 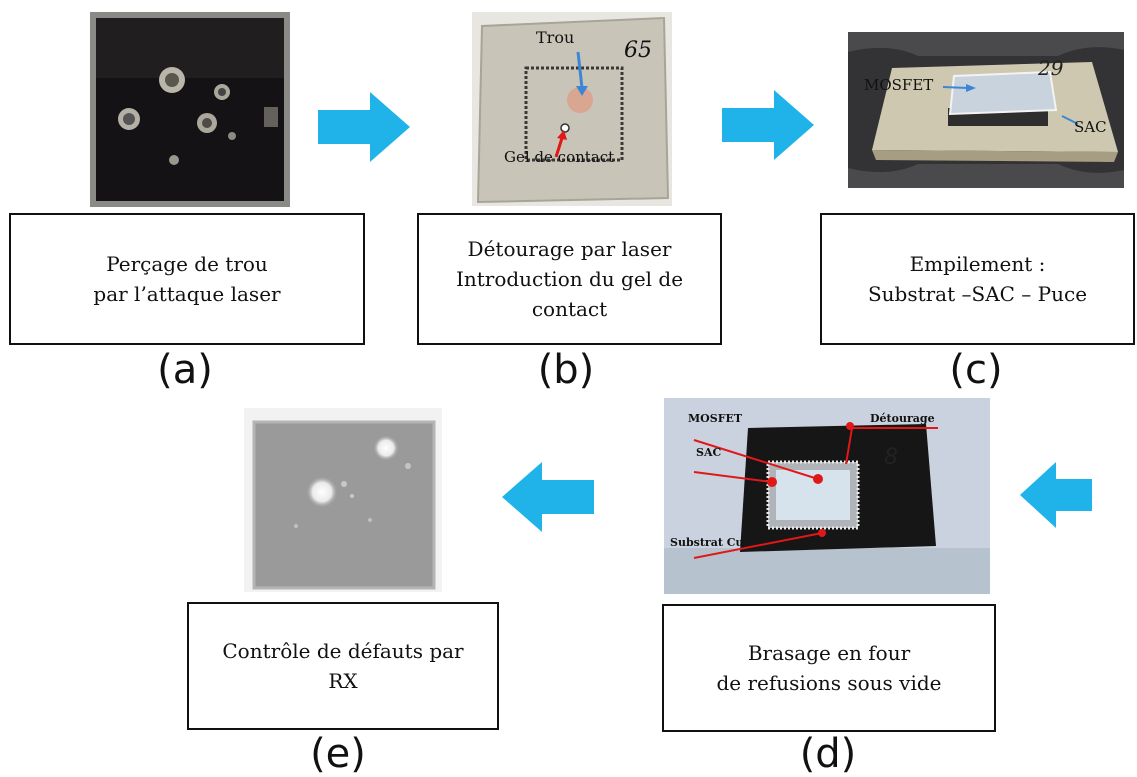 I want to click on caption-box-e: Contrôle de défauts par RX, so click(x=343, y=666).